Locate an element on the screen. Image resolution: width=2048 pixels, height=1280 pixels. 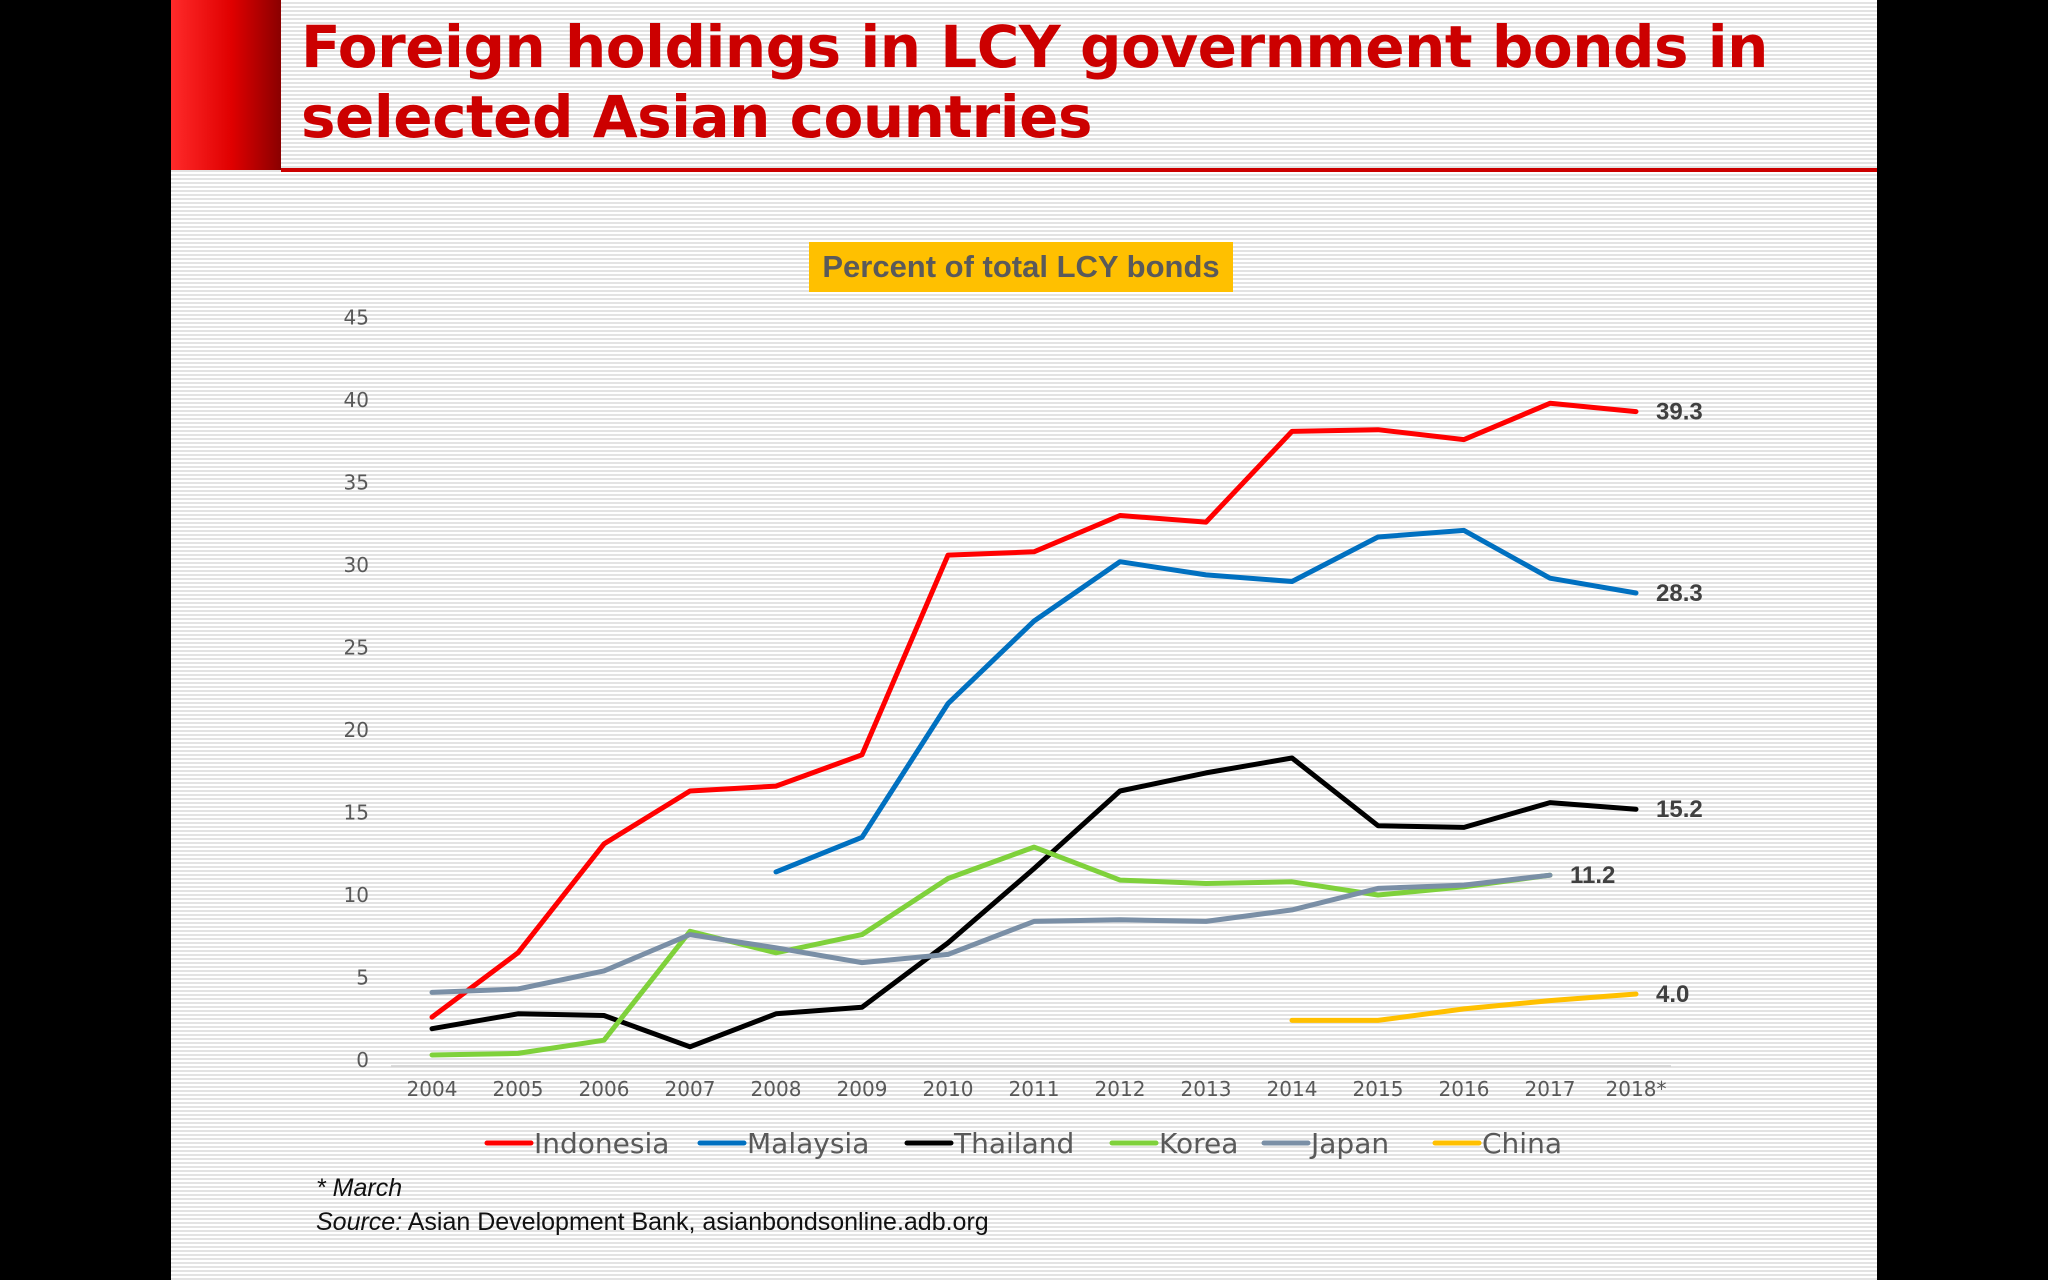
y-tick-label: 10 is located at coordinates (356, 895).